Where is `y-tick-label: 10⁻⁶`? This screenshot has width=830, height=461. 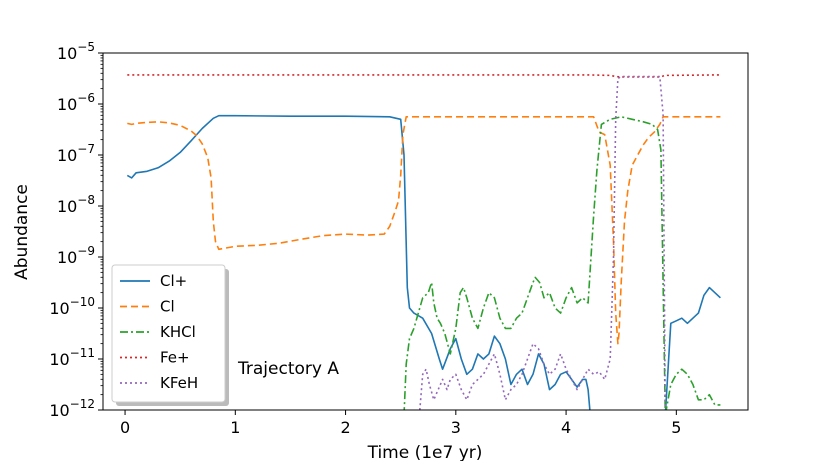 y-tick-label: 10⁻⁶ is located at coordinates (76, 102).